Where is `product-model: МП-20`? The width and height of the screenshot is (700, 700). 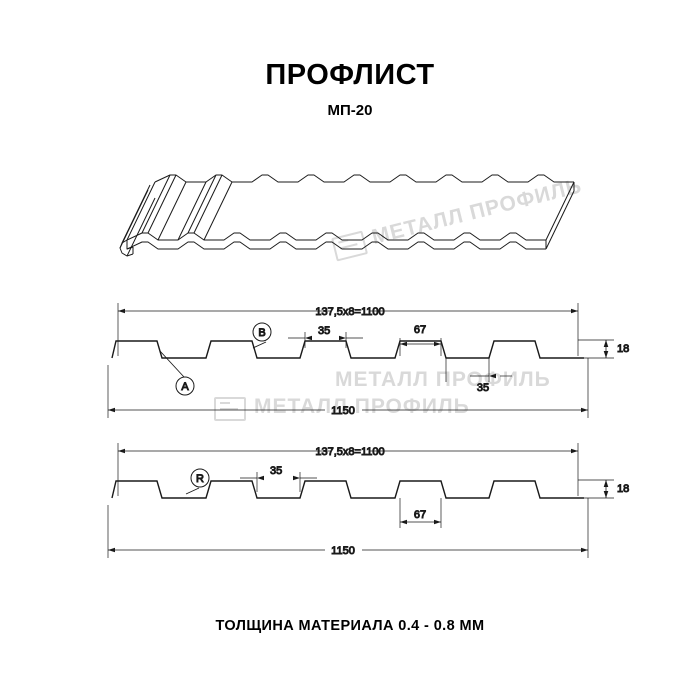 product-model: МП-20 is located at coordinates (350, 110).